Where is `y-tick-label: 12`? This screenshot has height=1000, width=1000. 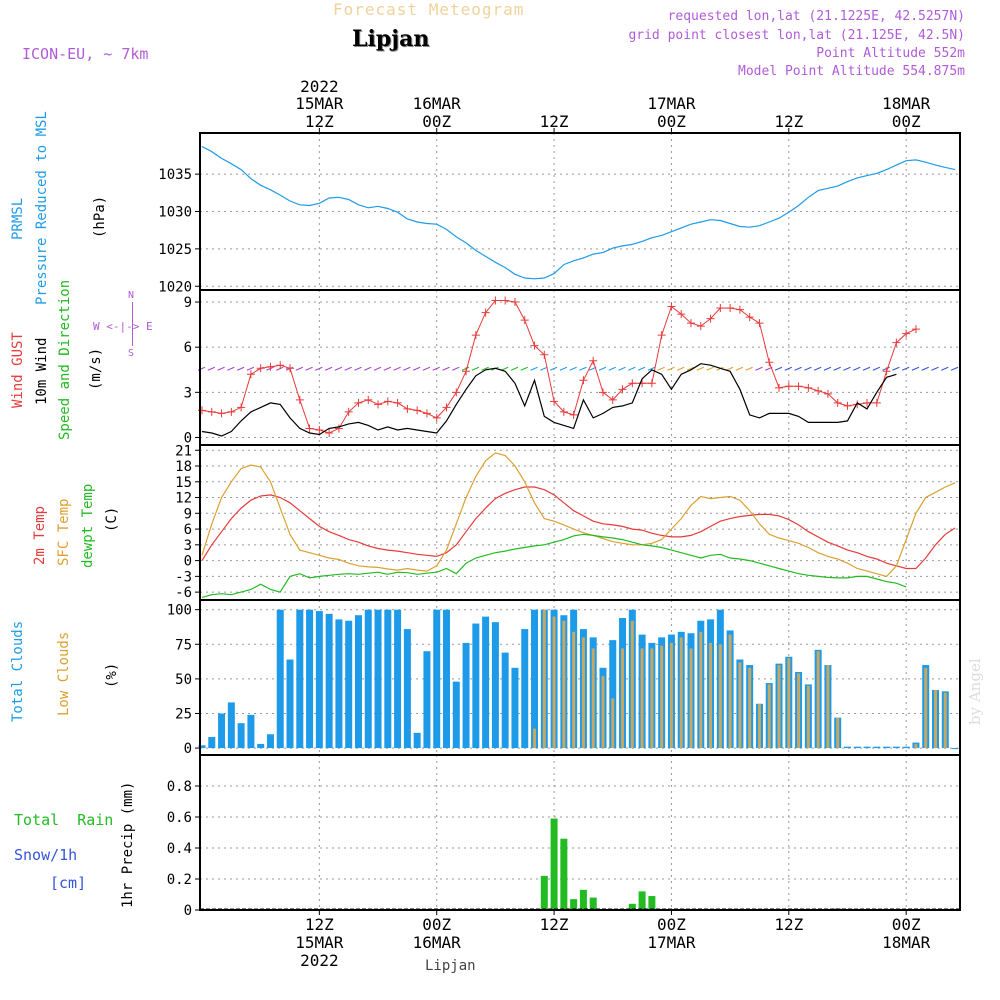 y-tick-label: 12 is located at coordinates (183, 499).